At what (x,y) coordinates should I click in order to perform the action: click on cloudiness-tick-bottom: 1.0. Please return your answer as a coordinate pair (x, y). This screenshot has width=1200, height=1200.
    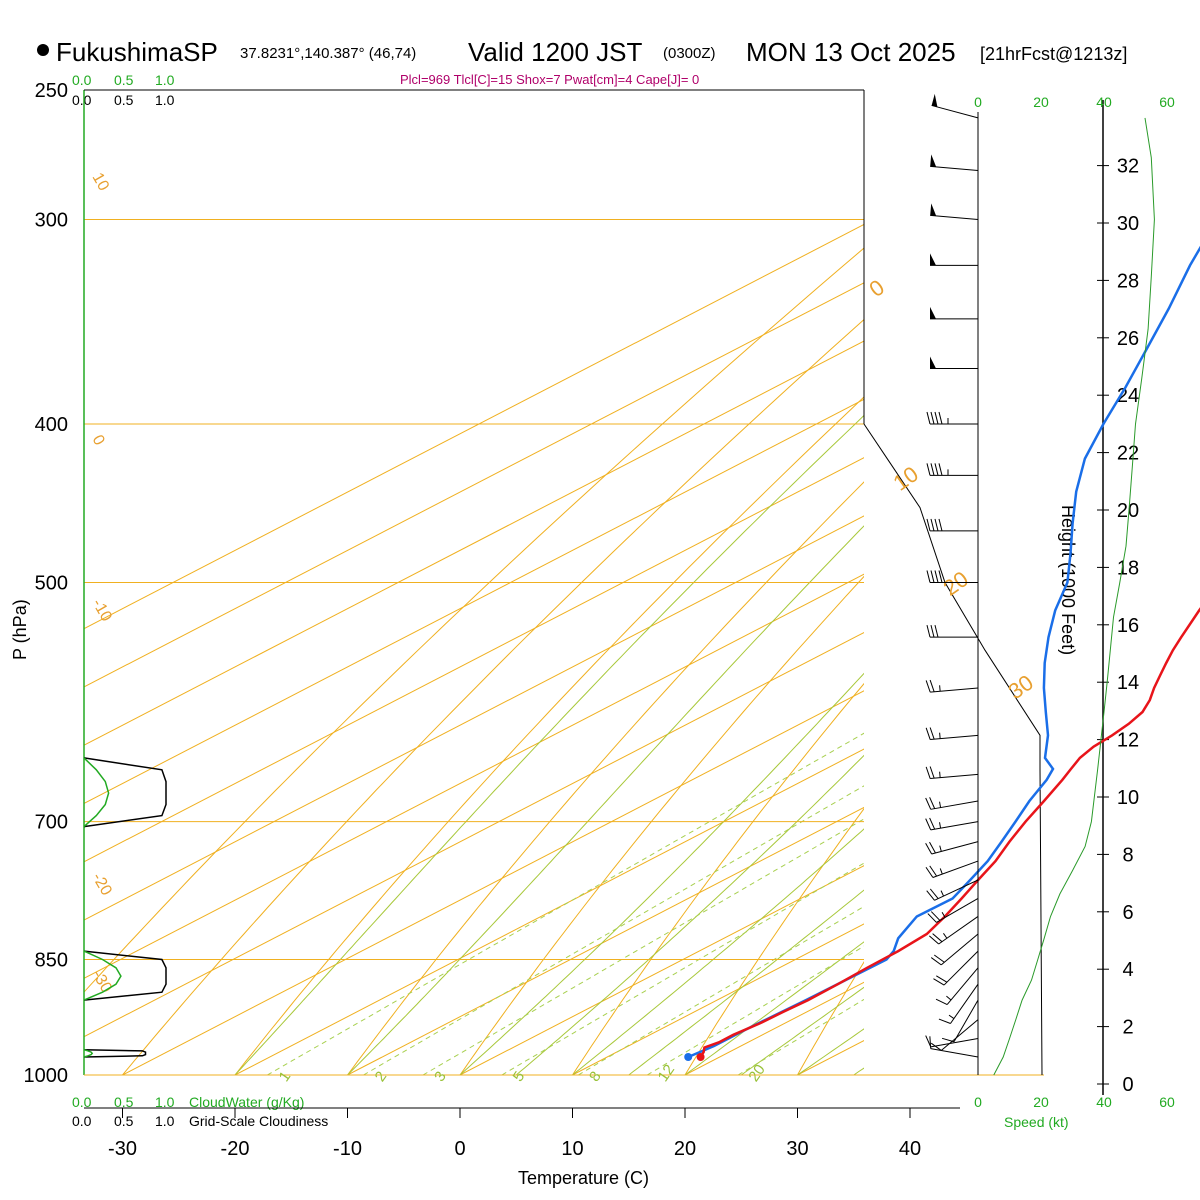
    Looking at the image, I should click on (165, 1121).